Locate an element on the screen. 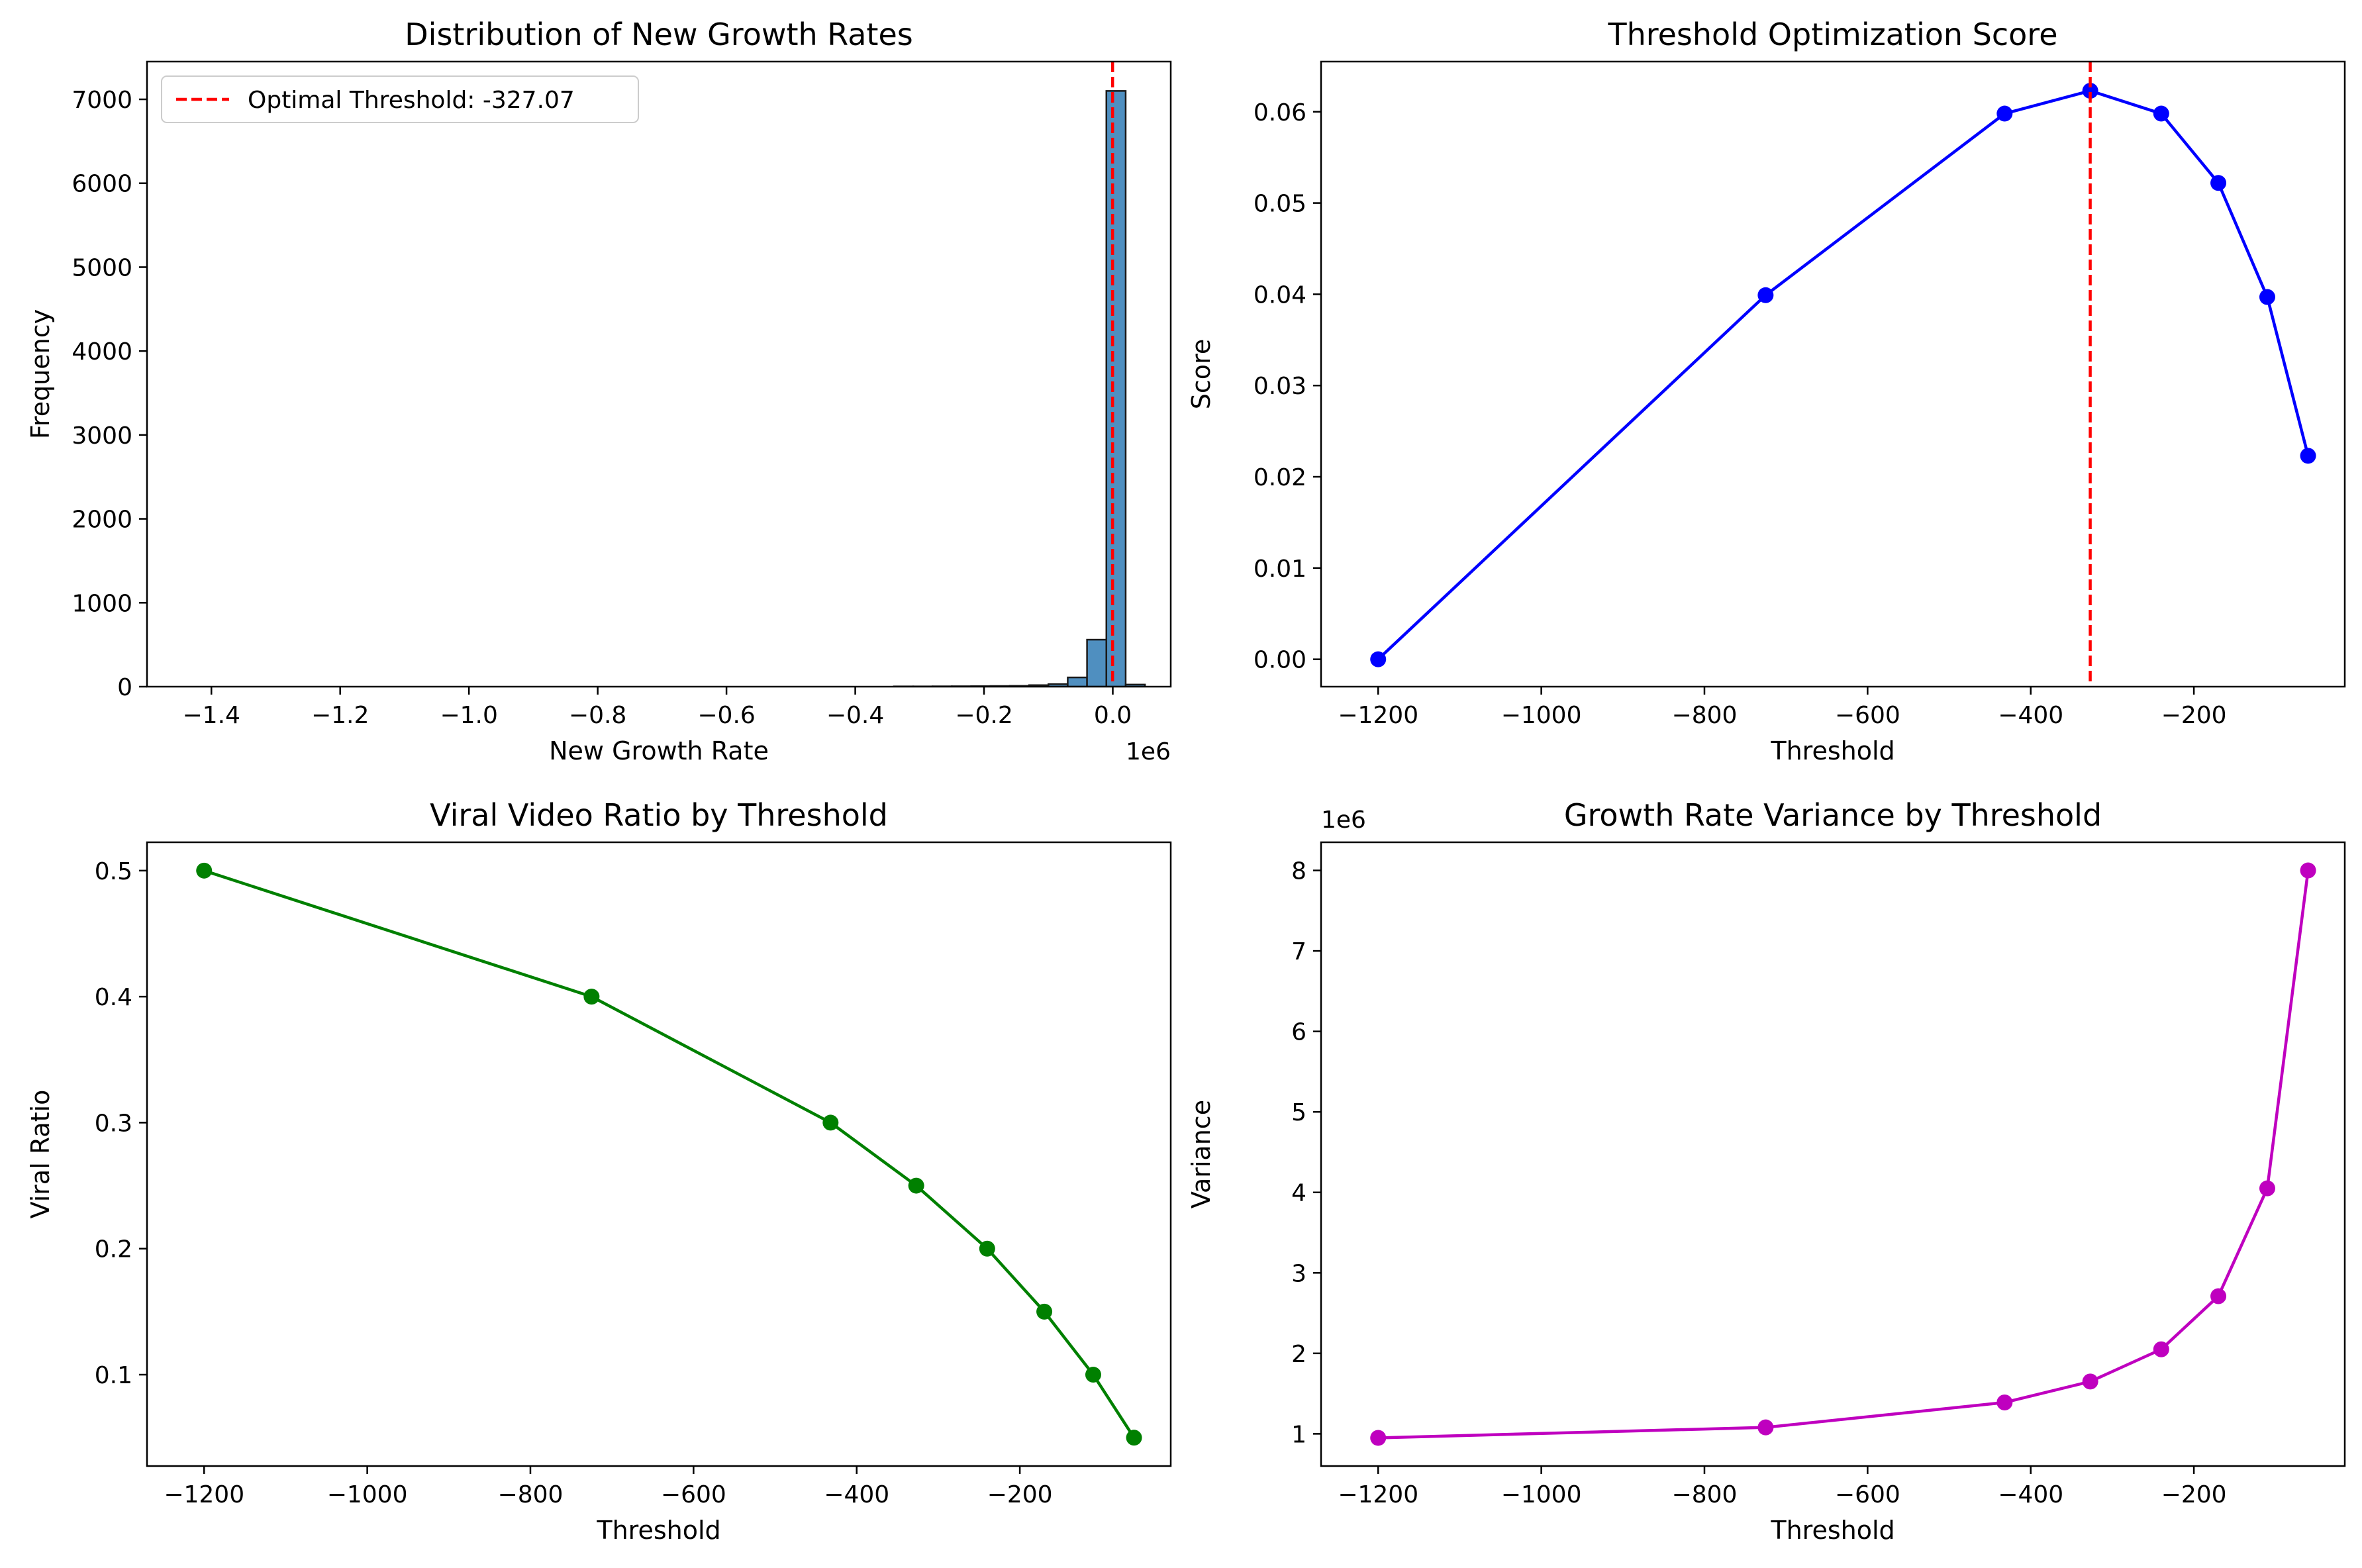 The height and width of the screenshot is (1568, 2362). y-tick-label: 6000 is located at coordinates (102, 184).